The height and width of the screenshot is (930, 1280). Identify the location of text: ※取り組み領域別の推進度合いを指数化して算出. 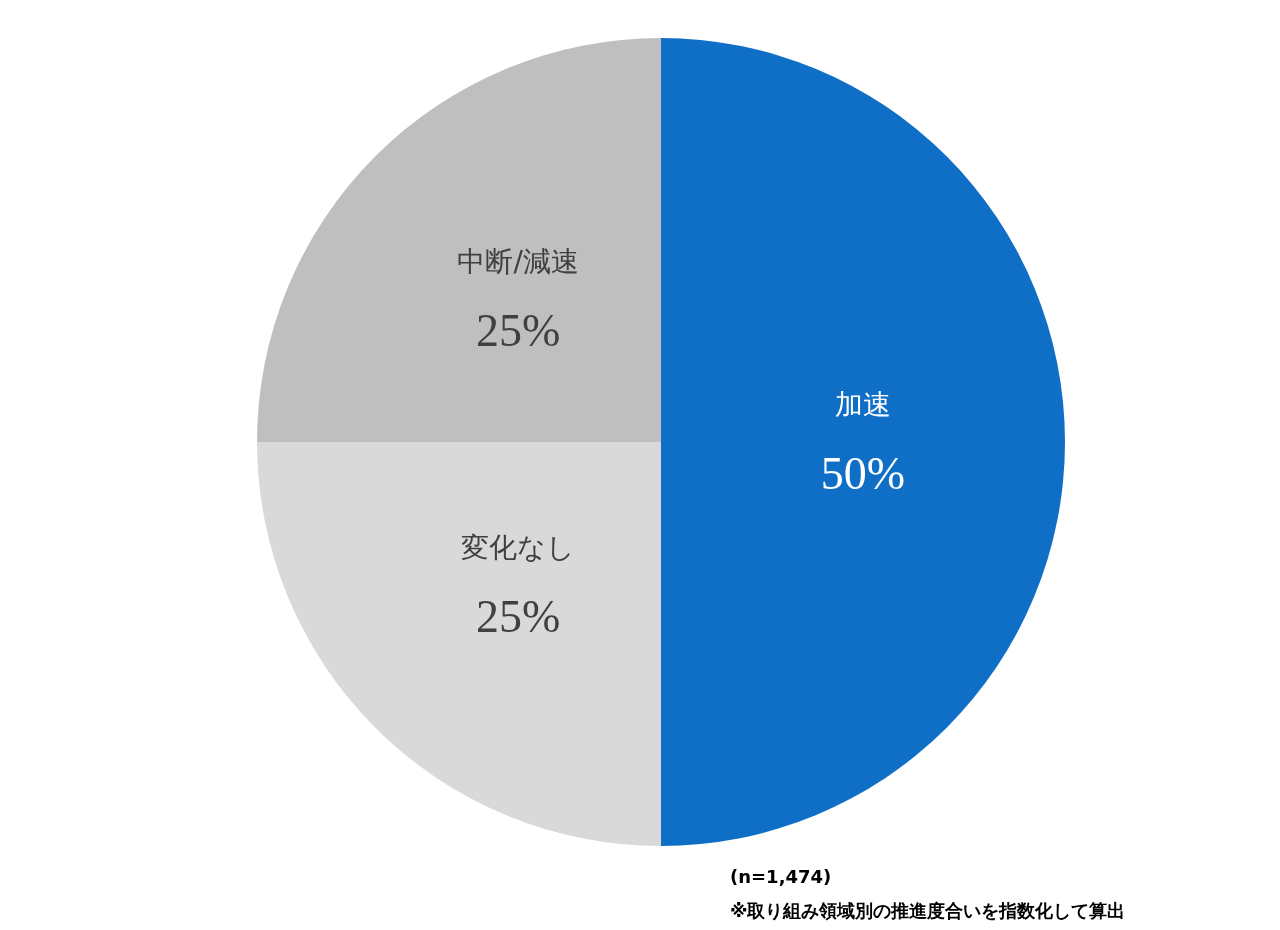
(928, 910).